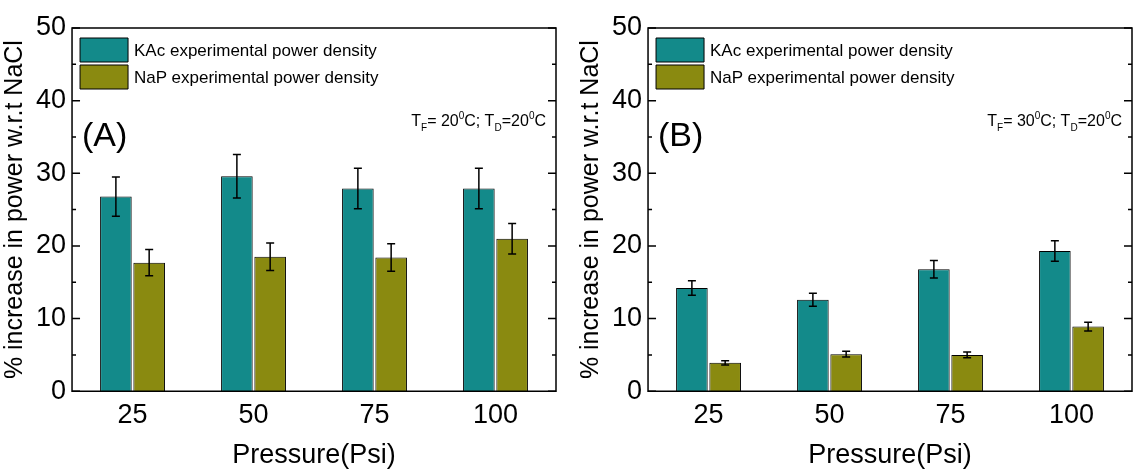 This screenshot has height=476, width=1147. Describe the element at coordinates (105, 134) in the screenshot. I see `annotation: (A)` at that location.